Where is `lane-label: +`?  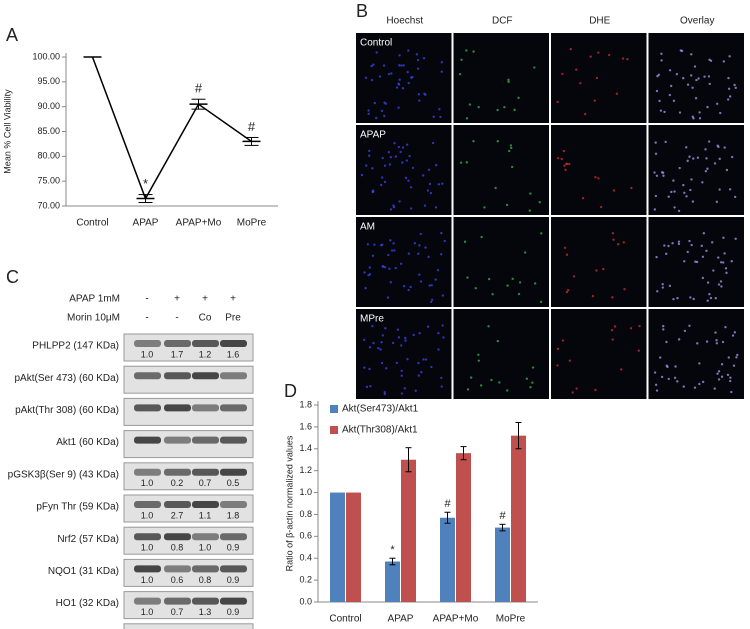
lane-label: + is located at coordinates (205, 299).